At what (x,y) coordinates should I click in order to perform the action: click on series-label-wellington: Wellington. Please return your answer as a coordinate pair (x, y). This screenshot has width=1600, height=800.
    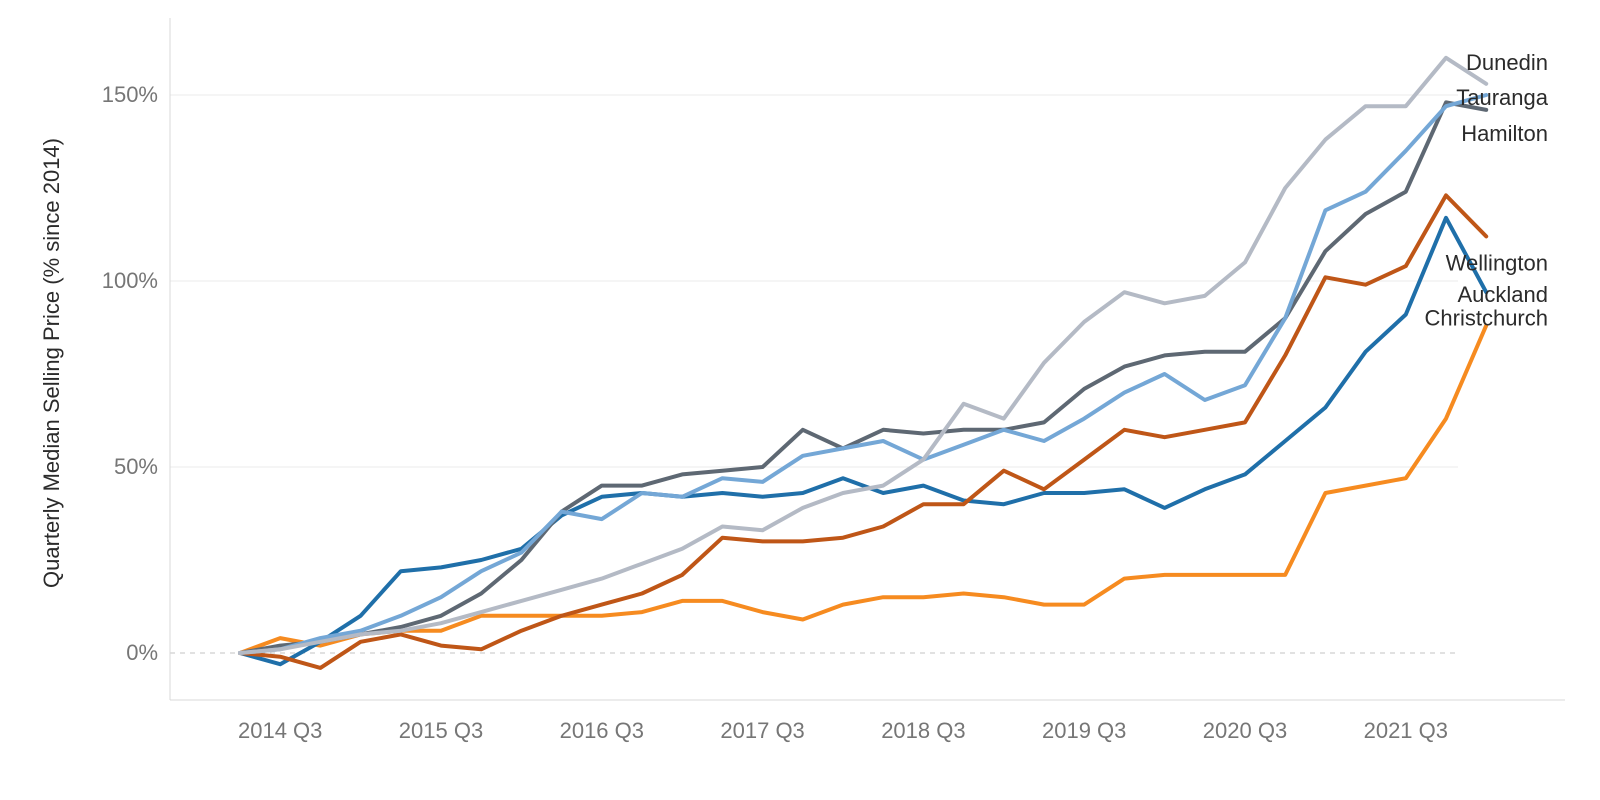
    Looking at the image, I should click on (1497, 262).